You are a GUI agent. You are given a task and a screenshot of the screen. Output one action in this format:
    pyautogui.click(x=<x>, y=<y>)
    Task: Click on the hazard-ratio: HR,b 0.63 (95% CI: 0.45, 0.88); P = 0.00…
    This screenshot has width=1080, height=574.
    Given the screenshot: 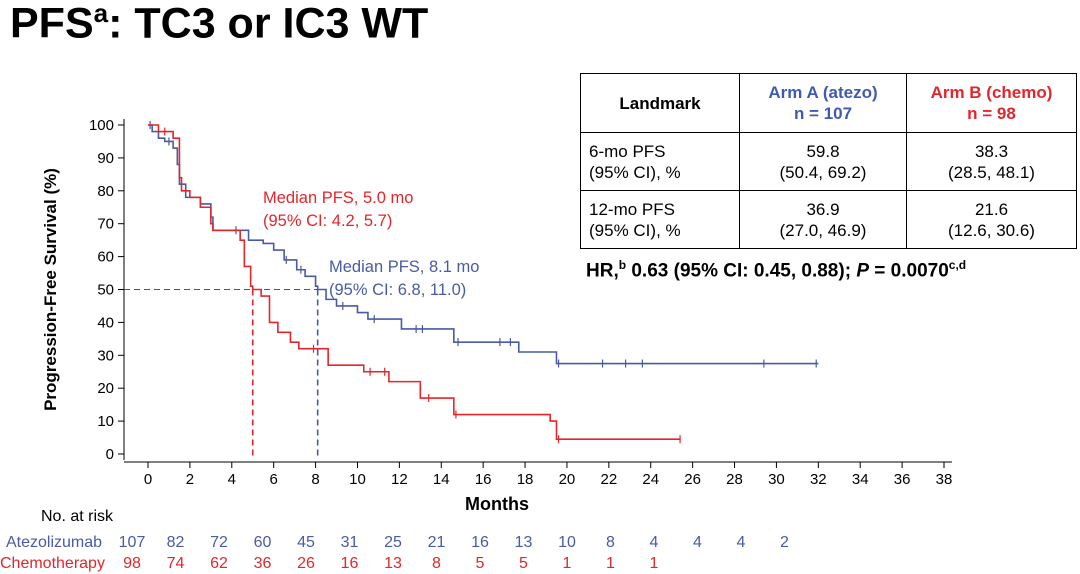 What is the action you would take?
    pyautogui.click(x=776, y=270)
    